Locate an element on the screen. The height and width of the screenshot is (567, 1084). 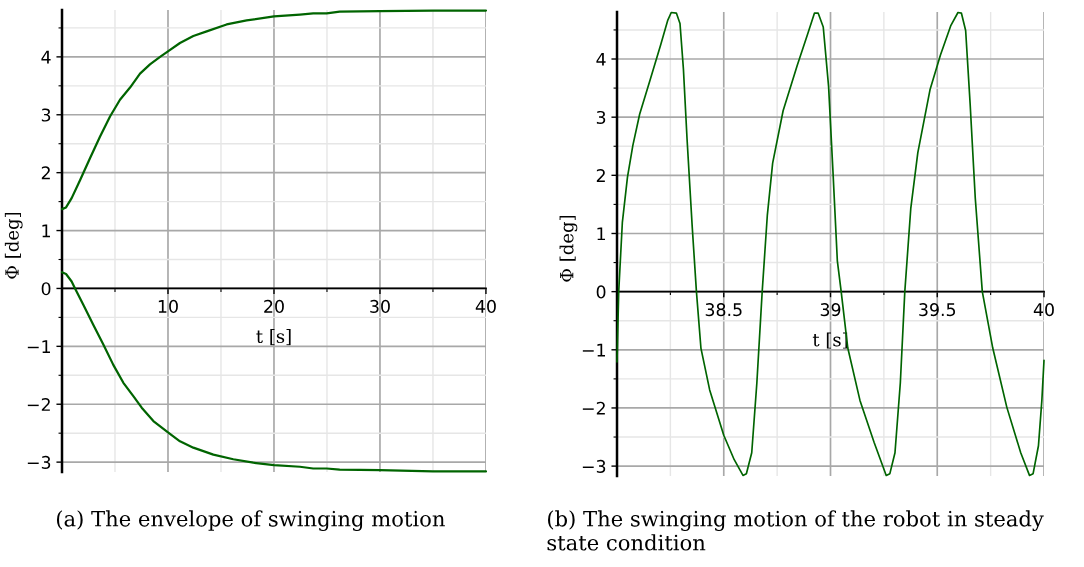
x-tick-label: 39 is located at coordinates (830, 310).